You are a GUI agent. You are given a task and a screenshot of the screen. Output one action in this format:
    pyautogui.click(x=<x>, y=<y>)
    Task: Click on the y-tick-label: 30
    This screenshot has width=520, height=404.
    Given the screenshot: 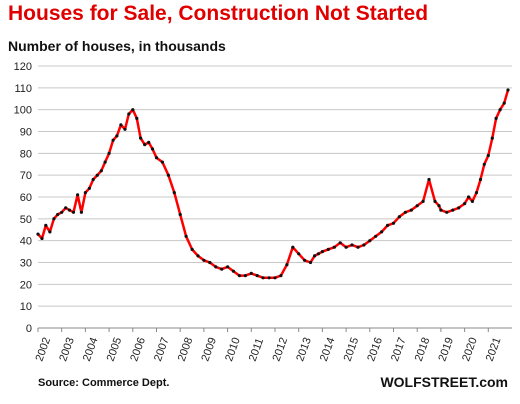 What is the action you would take?
    pyautogui.click(x=26, y=264)
    